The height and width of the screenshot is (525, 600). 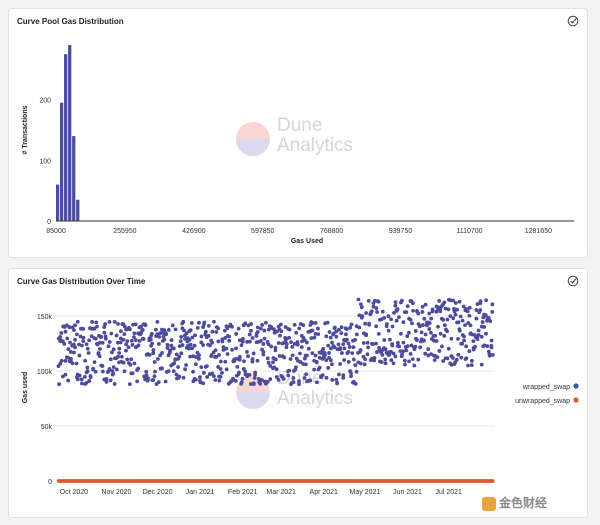 What do you see at coordinates (365, 492) in the screenshot?
I see `x-tick-label: May 2021` at bounding box center [365, 492].